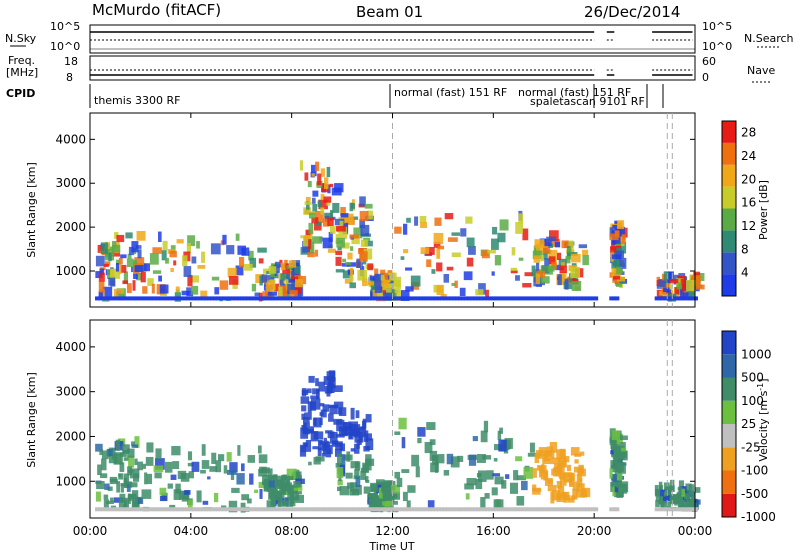  What do you see at coordinates (729, 132) in the screenshot?
I see `colorbar-segment` at bounding box center [729, 132].